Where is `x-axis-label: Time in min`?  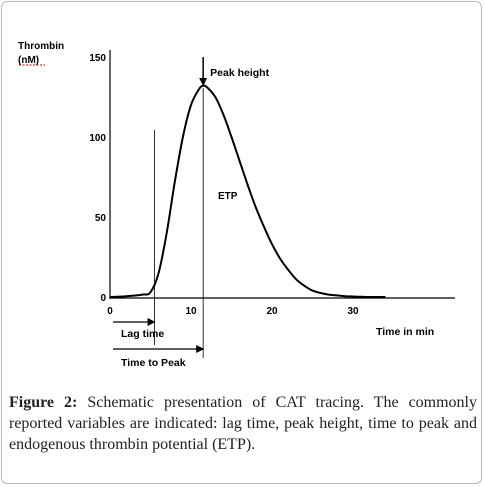
x-axis-label: Time in min is located at coordinates (405, 332).